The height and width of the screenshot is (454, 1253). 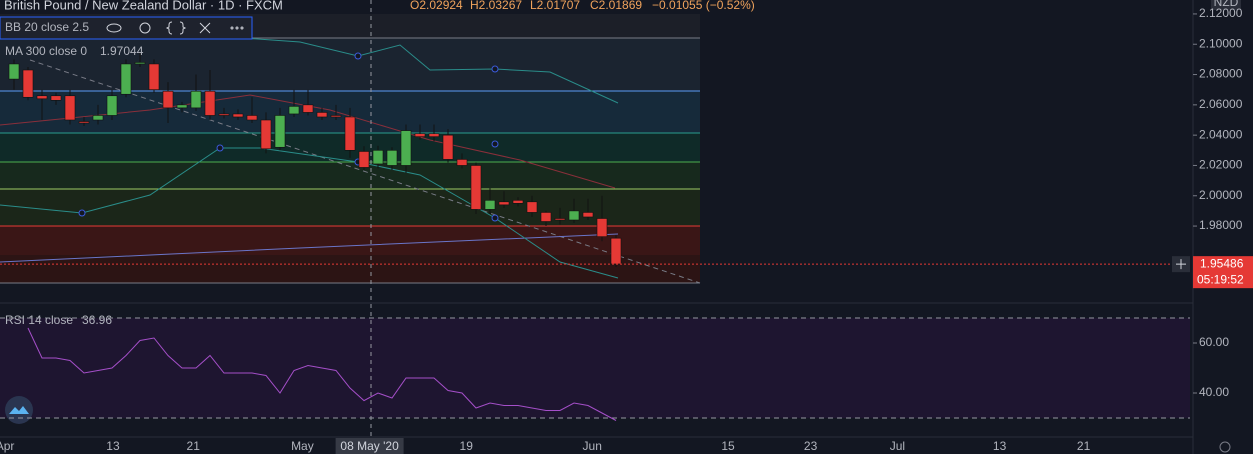 What do you see at coordinates (897, 446) in the screenshot?
I see `x-tick-label: Jul` at bounding box center [897, 446].